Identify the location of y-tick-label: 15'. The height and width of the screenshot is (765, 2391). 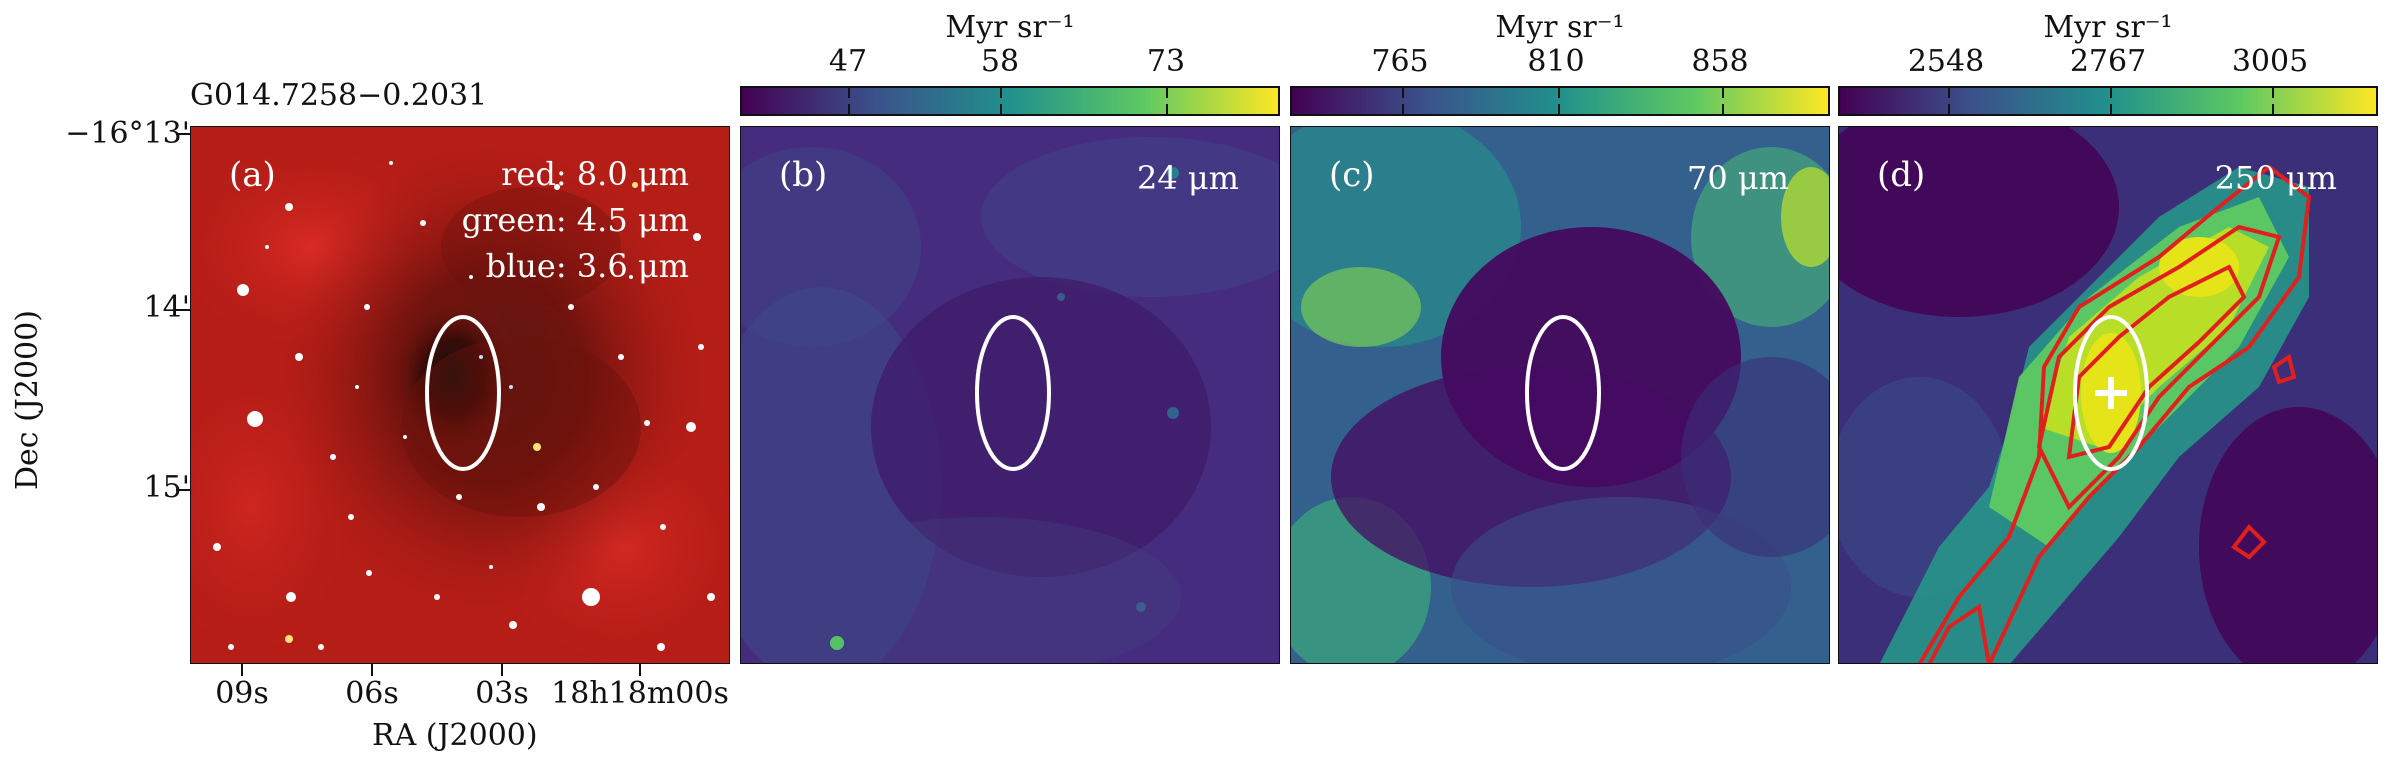
(166, 487).